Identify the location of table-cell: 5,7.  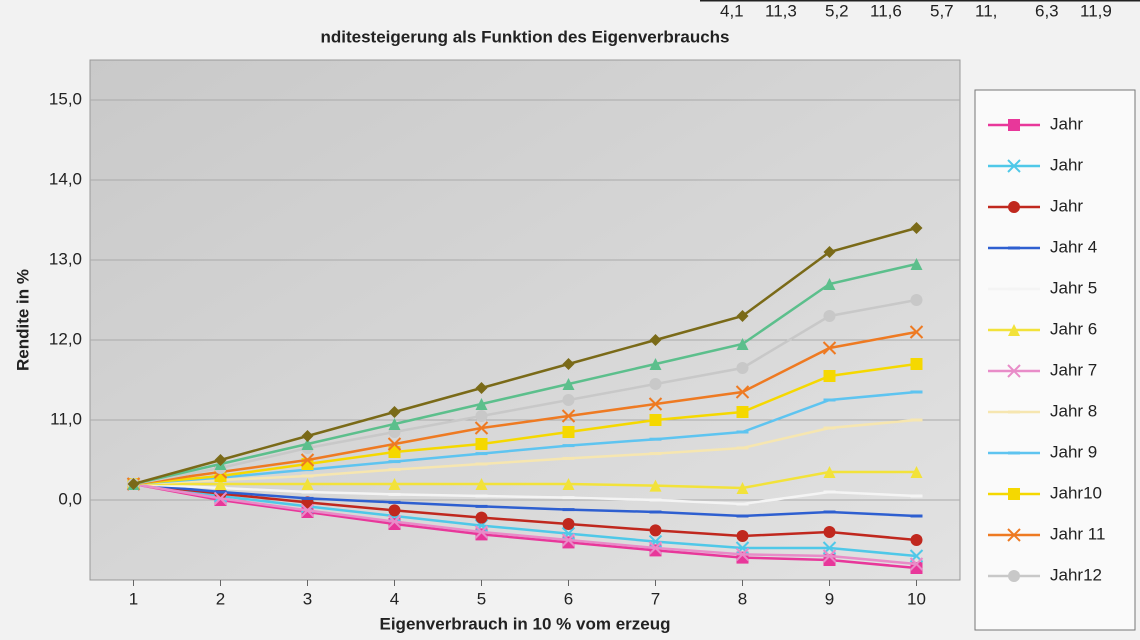
(942, 10).